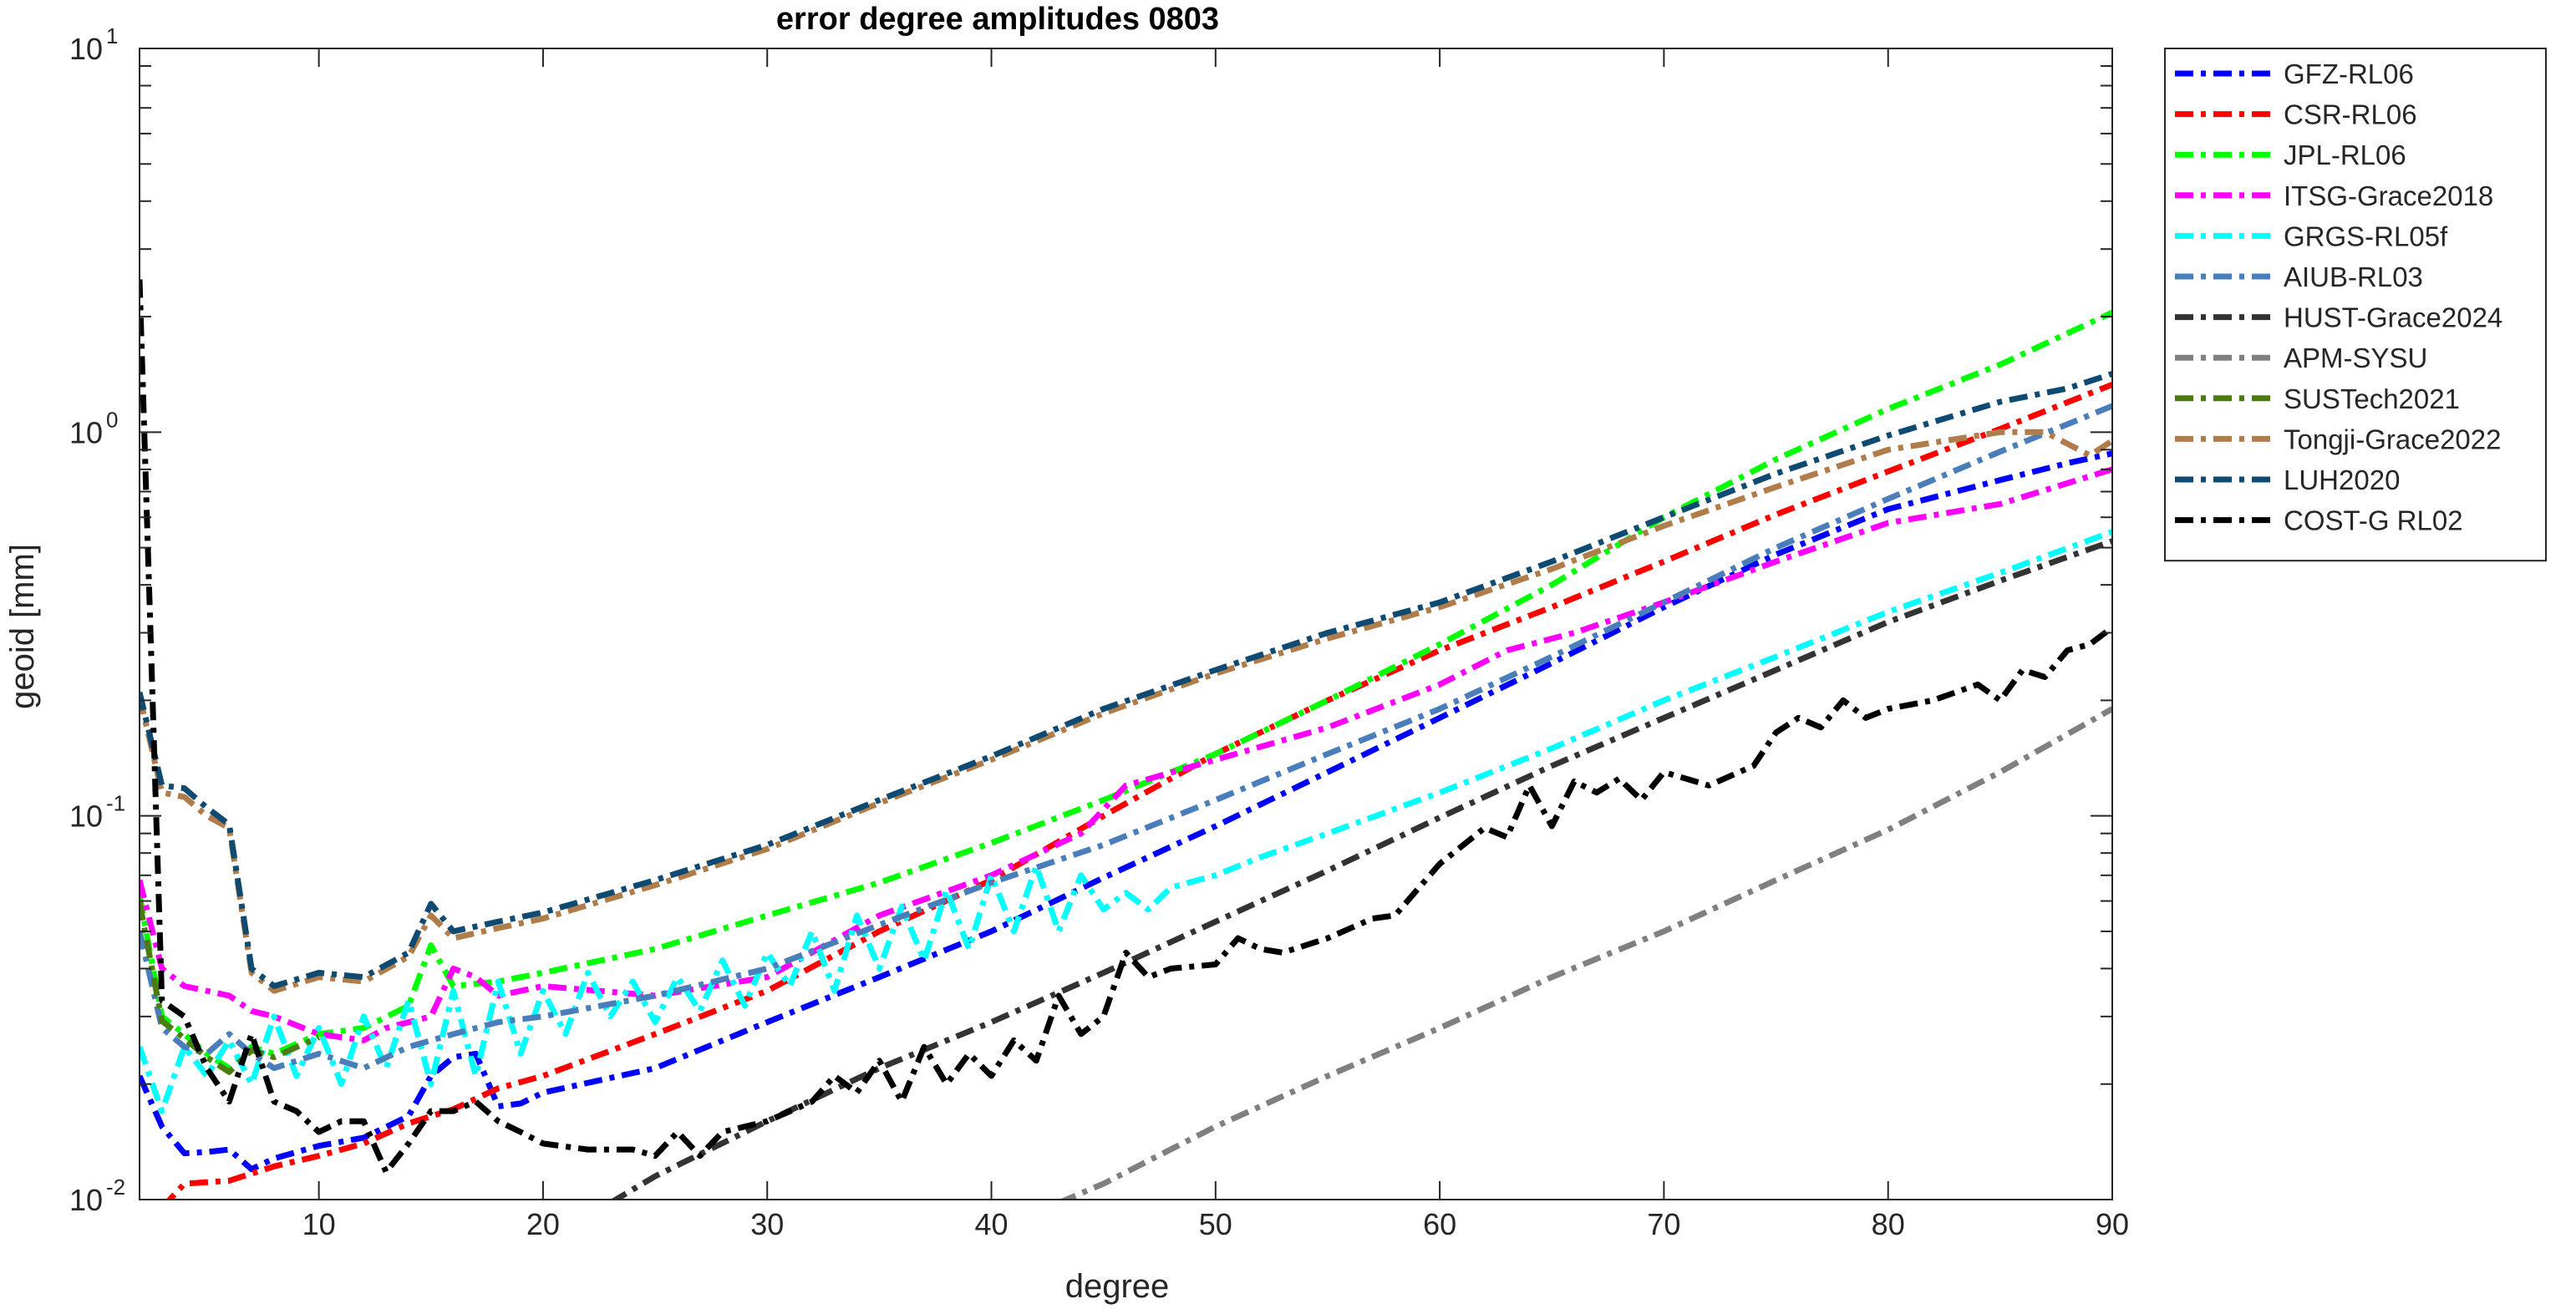  What do you see at coordinates (112, 35) in the screenshot?
I see `y-tick-exponent: 1` at bounding box center [112, 35].